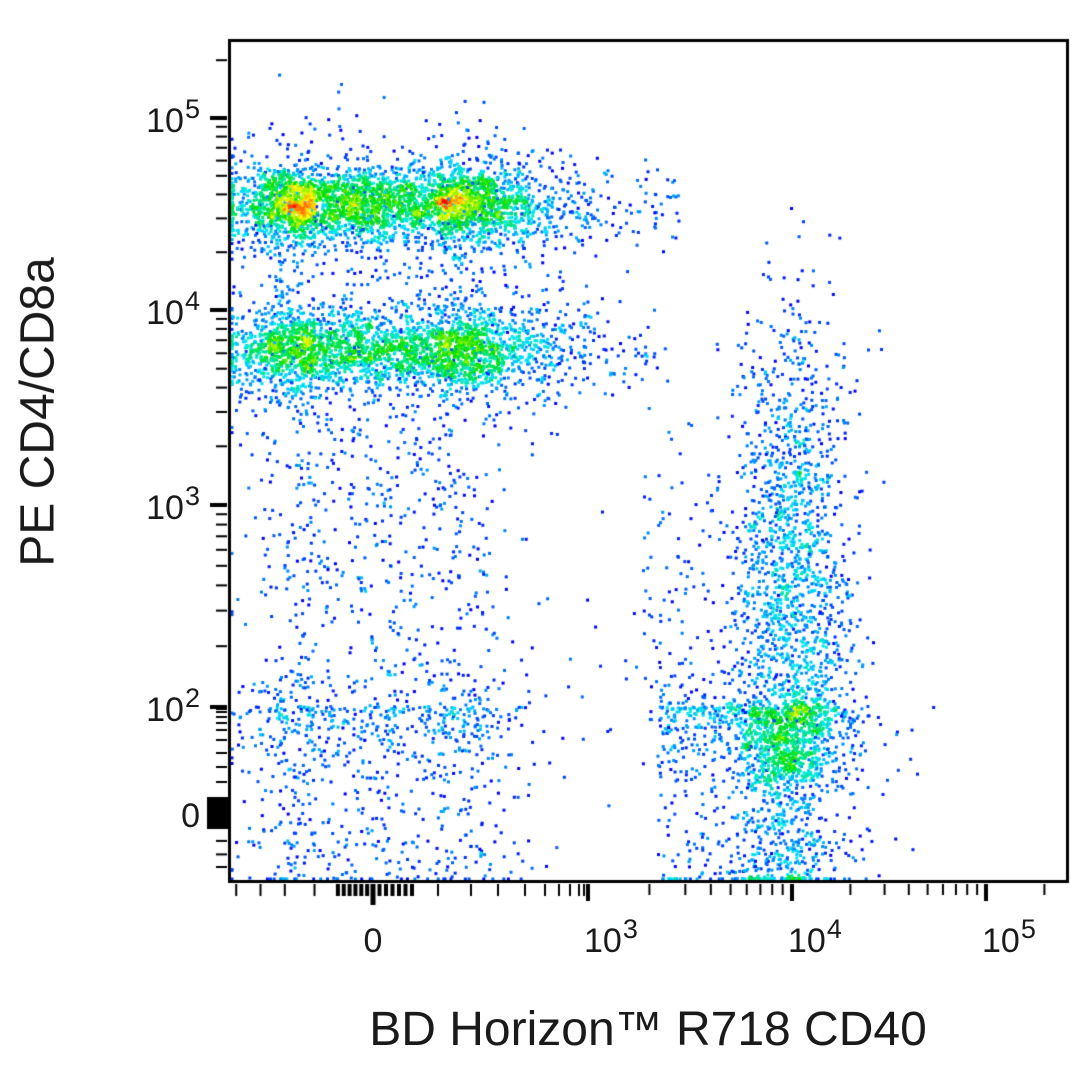  What do you see at coordinates (173, 117) in the screenshot?
I see `y-tick-label-10^5: 10⁵` at bounding box center [173, 117].